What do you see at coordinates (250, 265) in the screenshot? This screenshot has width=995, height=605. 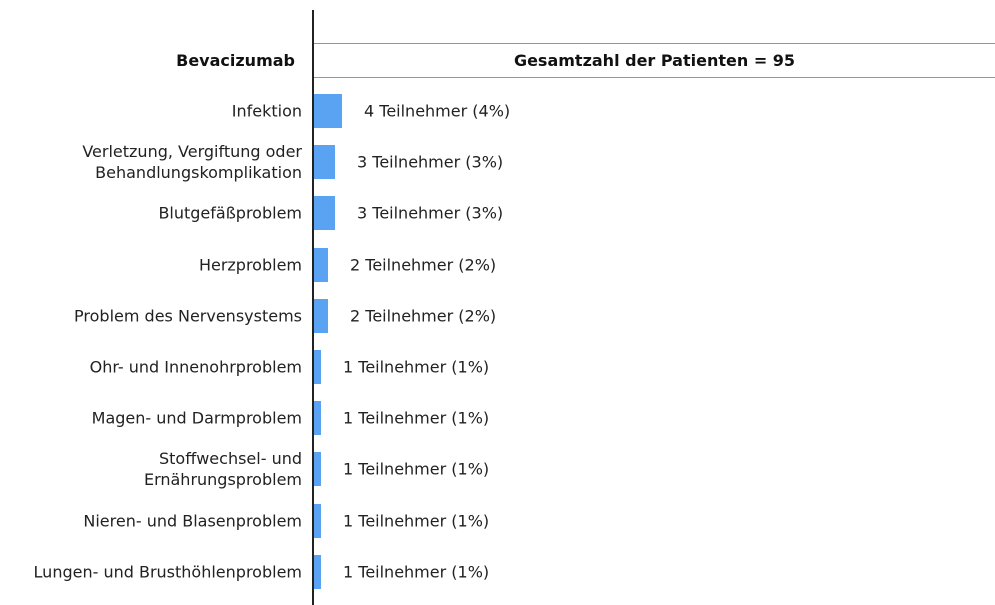 I see `category-label: Herzproblem` at bounding box center [250, 265].